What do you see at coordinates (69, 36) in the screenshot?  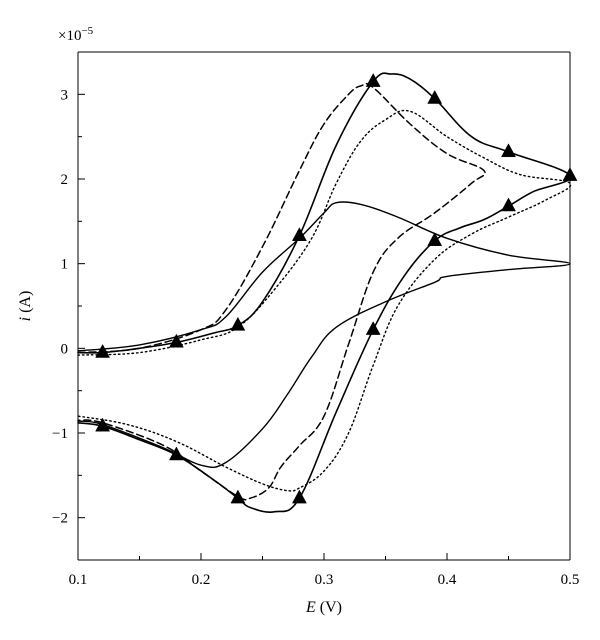 I see `y-exponent-base: ×10` at bounding box center [69, 36].